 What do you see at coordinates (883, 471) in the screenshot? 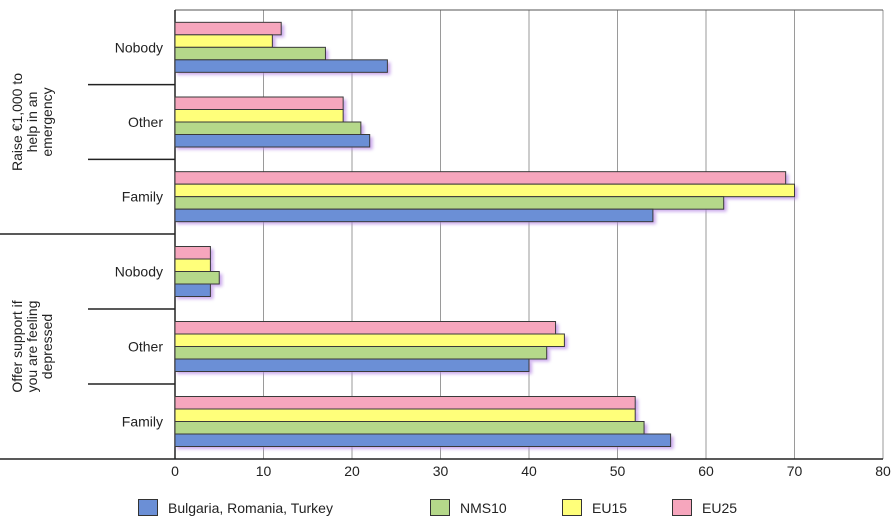
I see `x-tick-label: 80` at bounding box center [883, 471].